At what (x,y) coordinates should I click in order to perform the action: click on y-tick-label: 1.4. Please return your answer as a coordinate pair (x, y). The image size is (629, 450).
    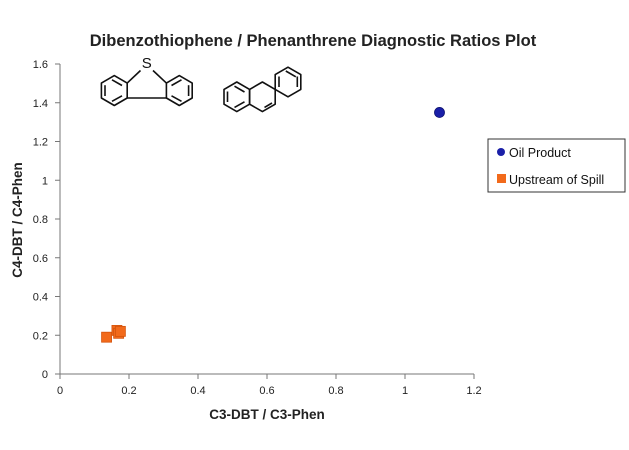
    Looking at the image, I should click on (40, 104).